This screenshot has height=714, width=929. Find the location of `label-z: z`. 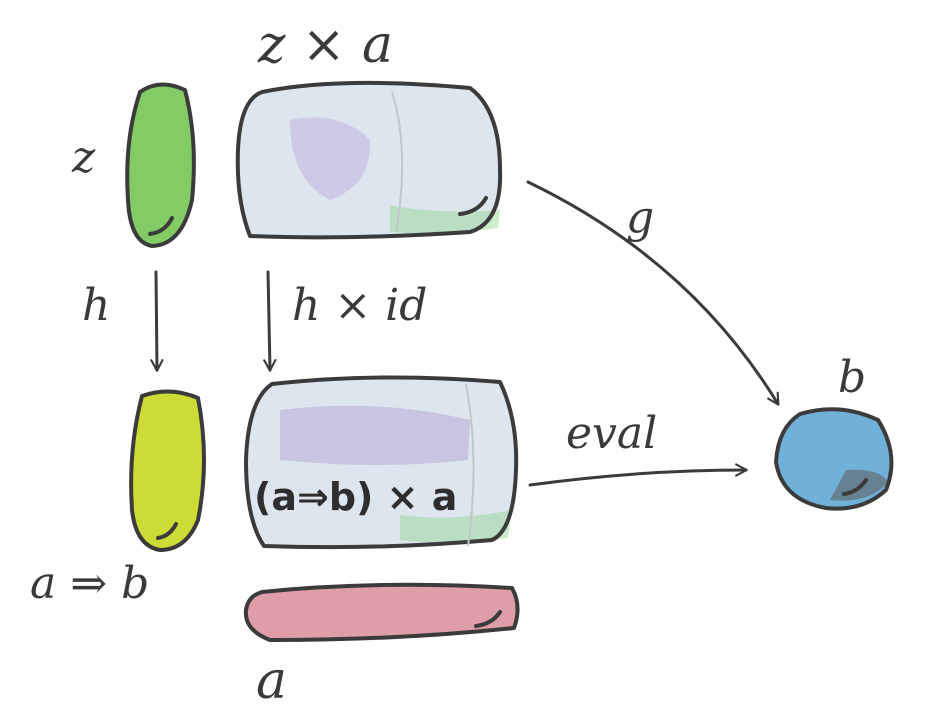

label-z: z is located at coordinates (83, 157).